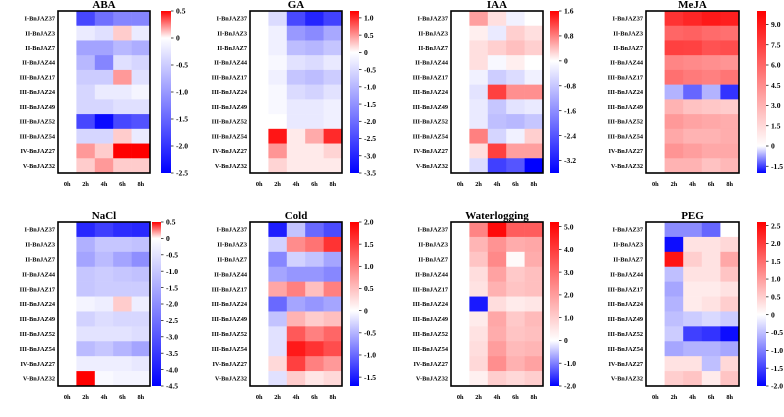 This screenshot has height=417, width=784. I want to click on colorbar-tick-label: 1.5, so click(369, 244).